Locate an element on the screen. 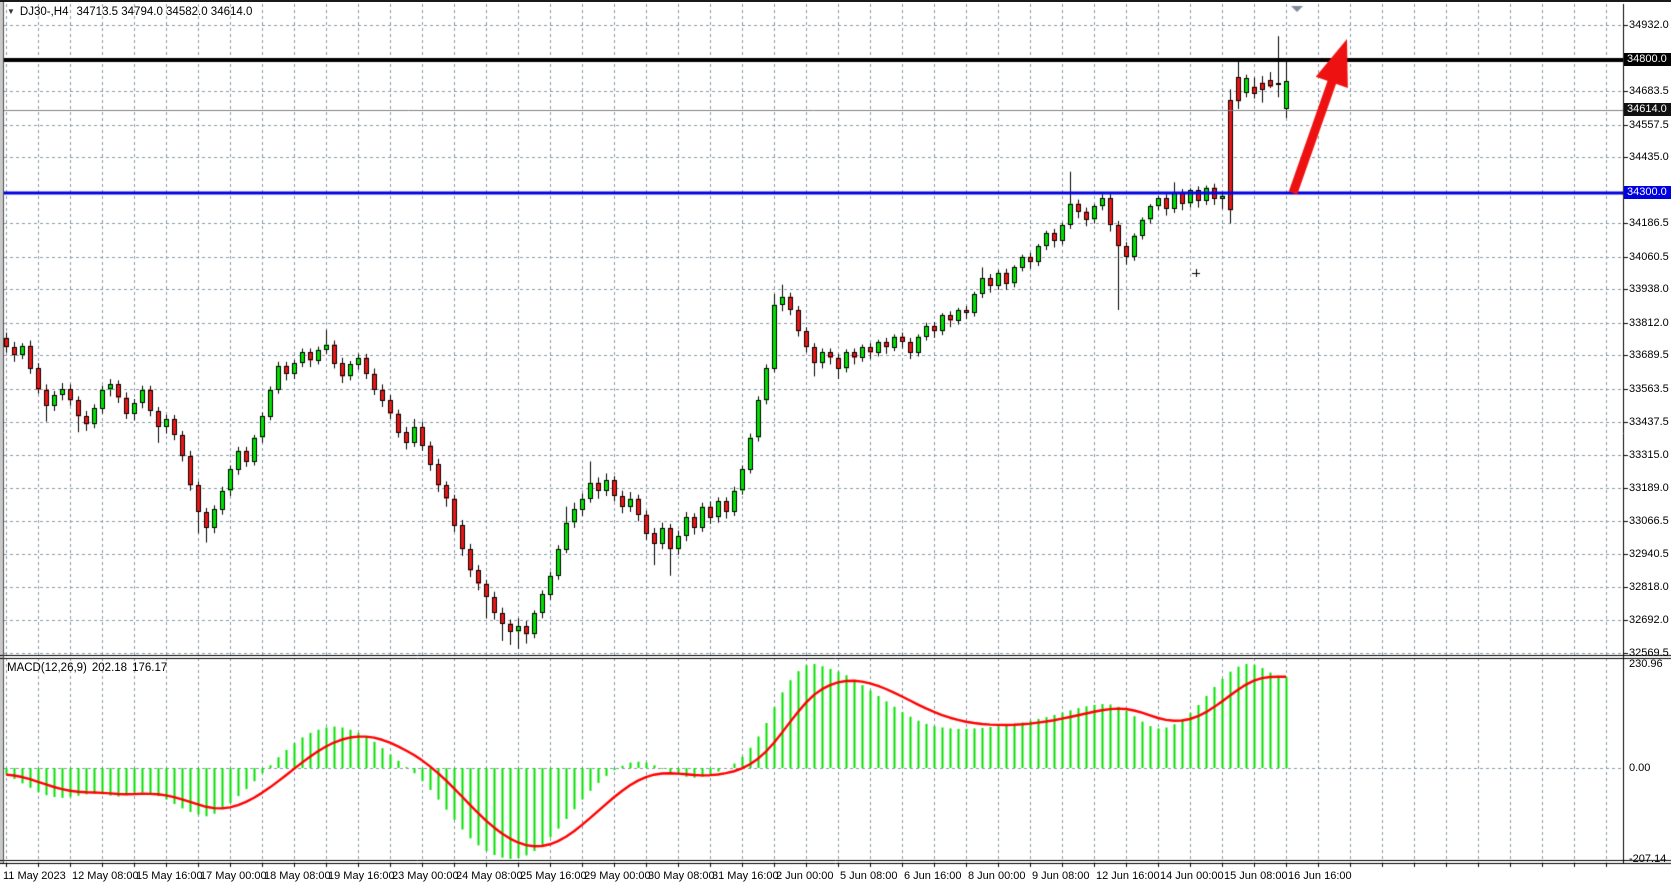  price-axis-tick-label: 32692.0 is located at coordinates (1649, 620).